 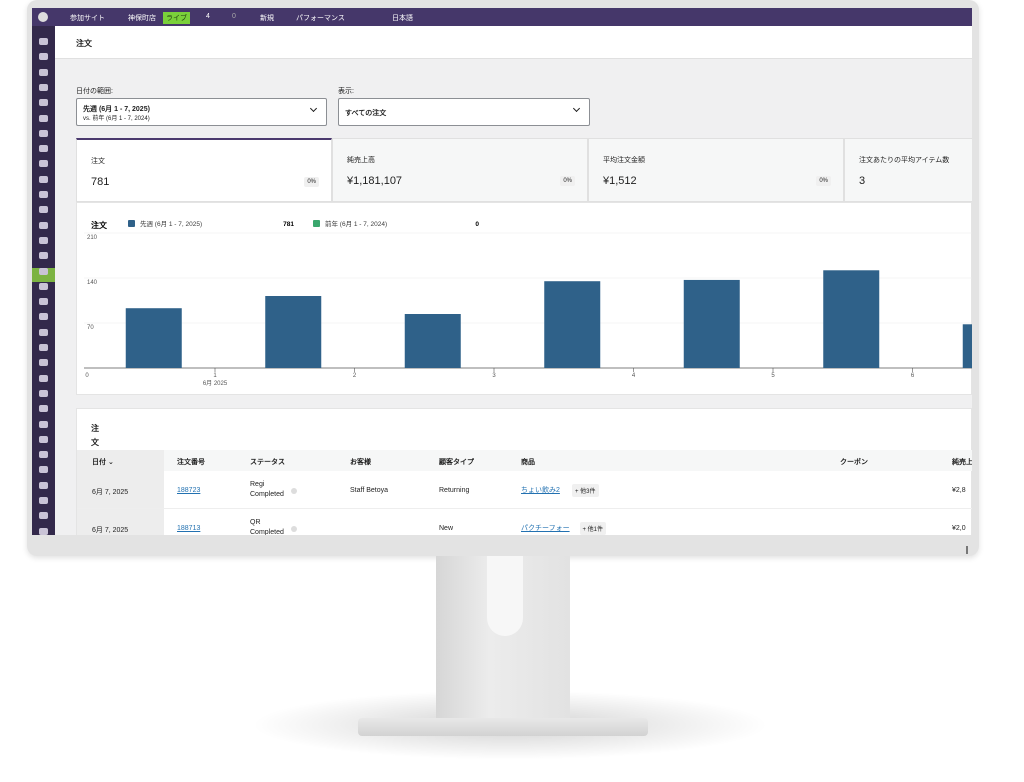 I want to click on comments-count: 0, so click(x=234, y=16).